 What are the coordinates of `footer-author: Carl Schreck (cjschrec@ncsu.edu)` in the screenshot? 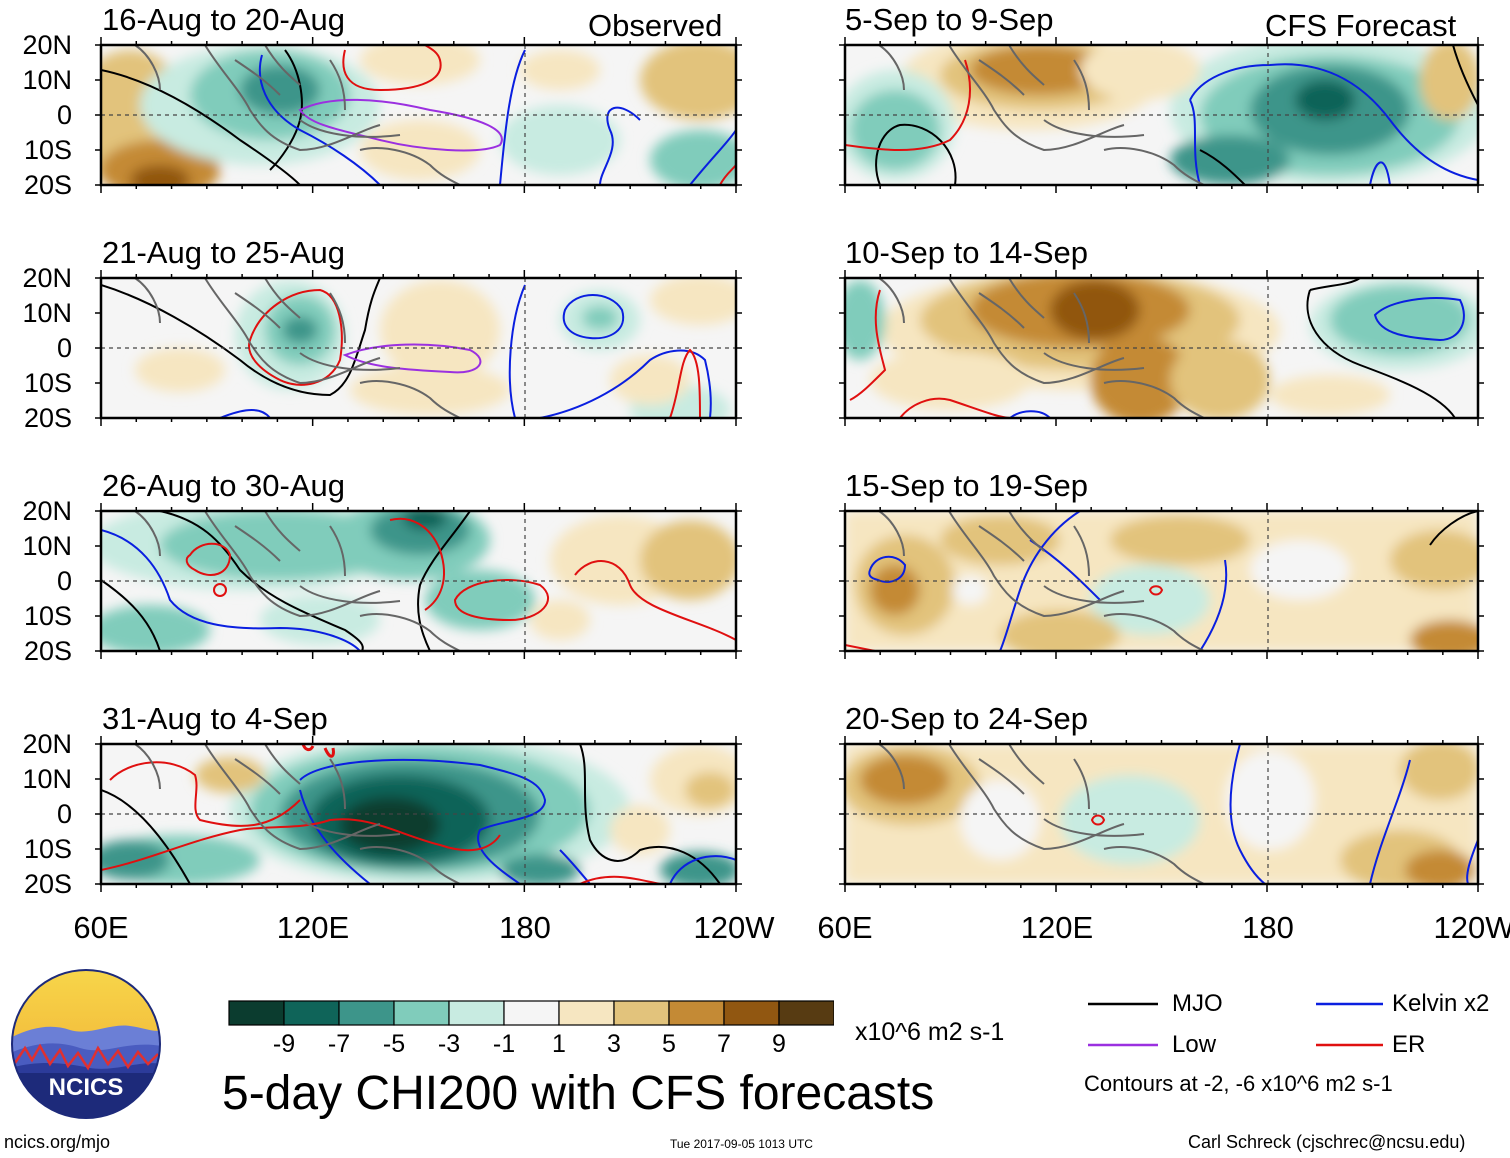 It's located at (1327, 1142).